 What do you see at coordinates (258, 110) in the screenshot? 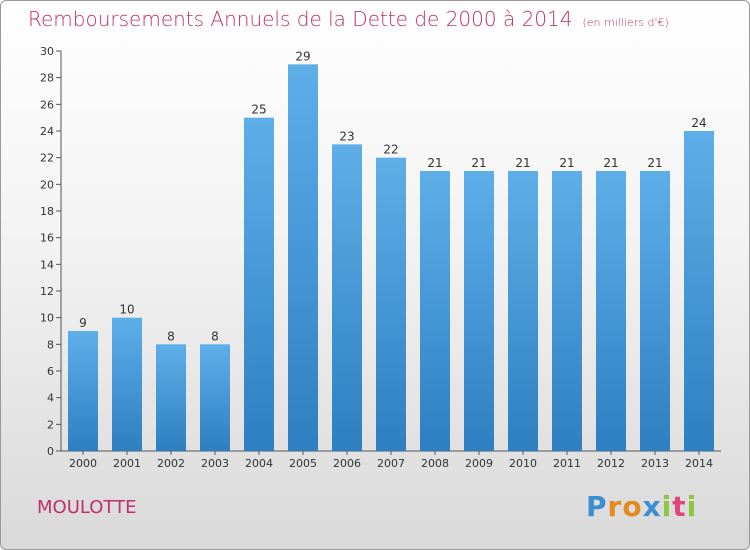
I see `bar-value-label: 25` at bounding box center [258, 110].